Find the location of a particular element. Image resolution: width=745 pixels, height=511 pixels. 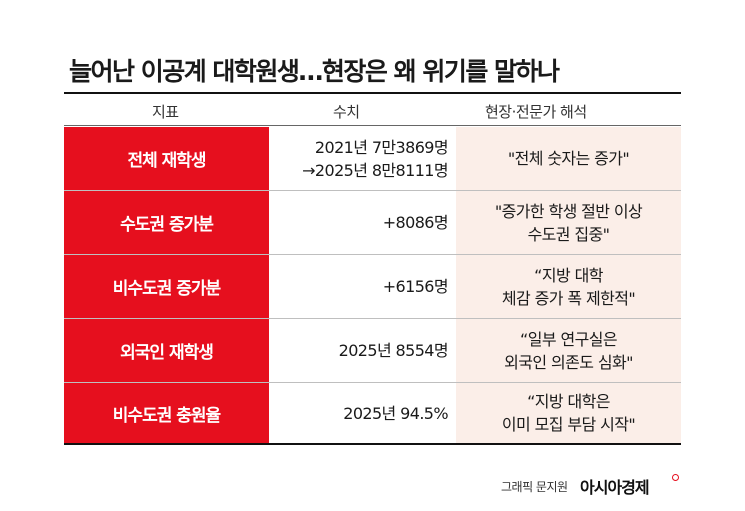

comment-cell: "증가한 학생 절반 이상 수도권 집중" is located at coordinates (568, 222).